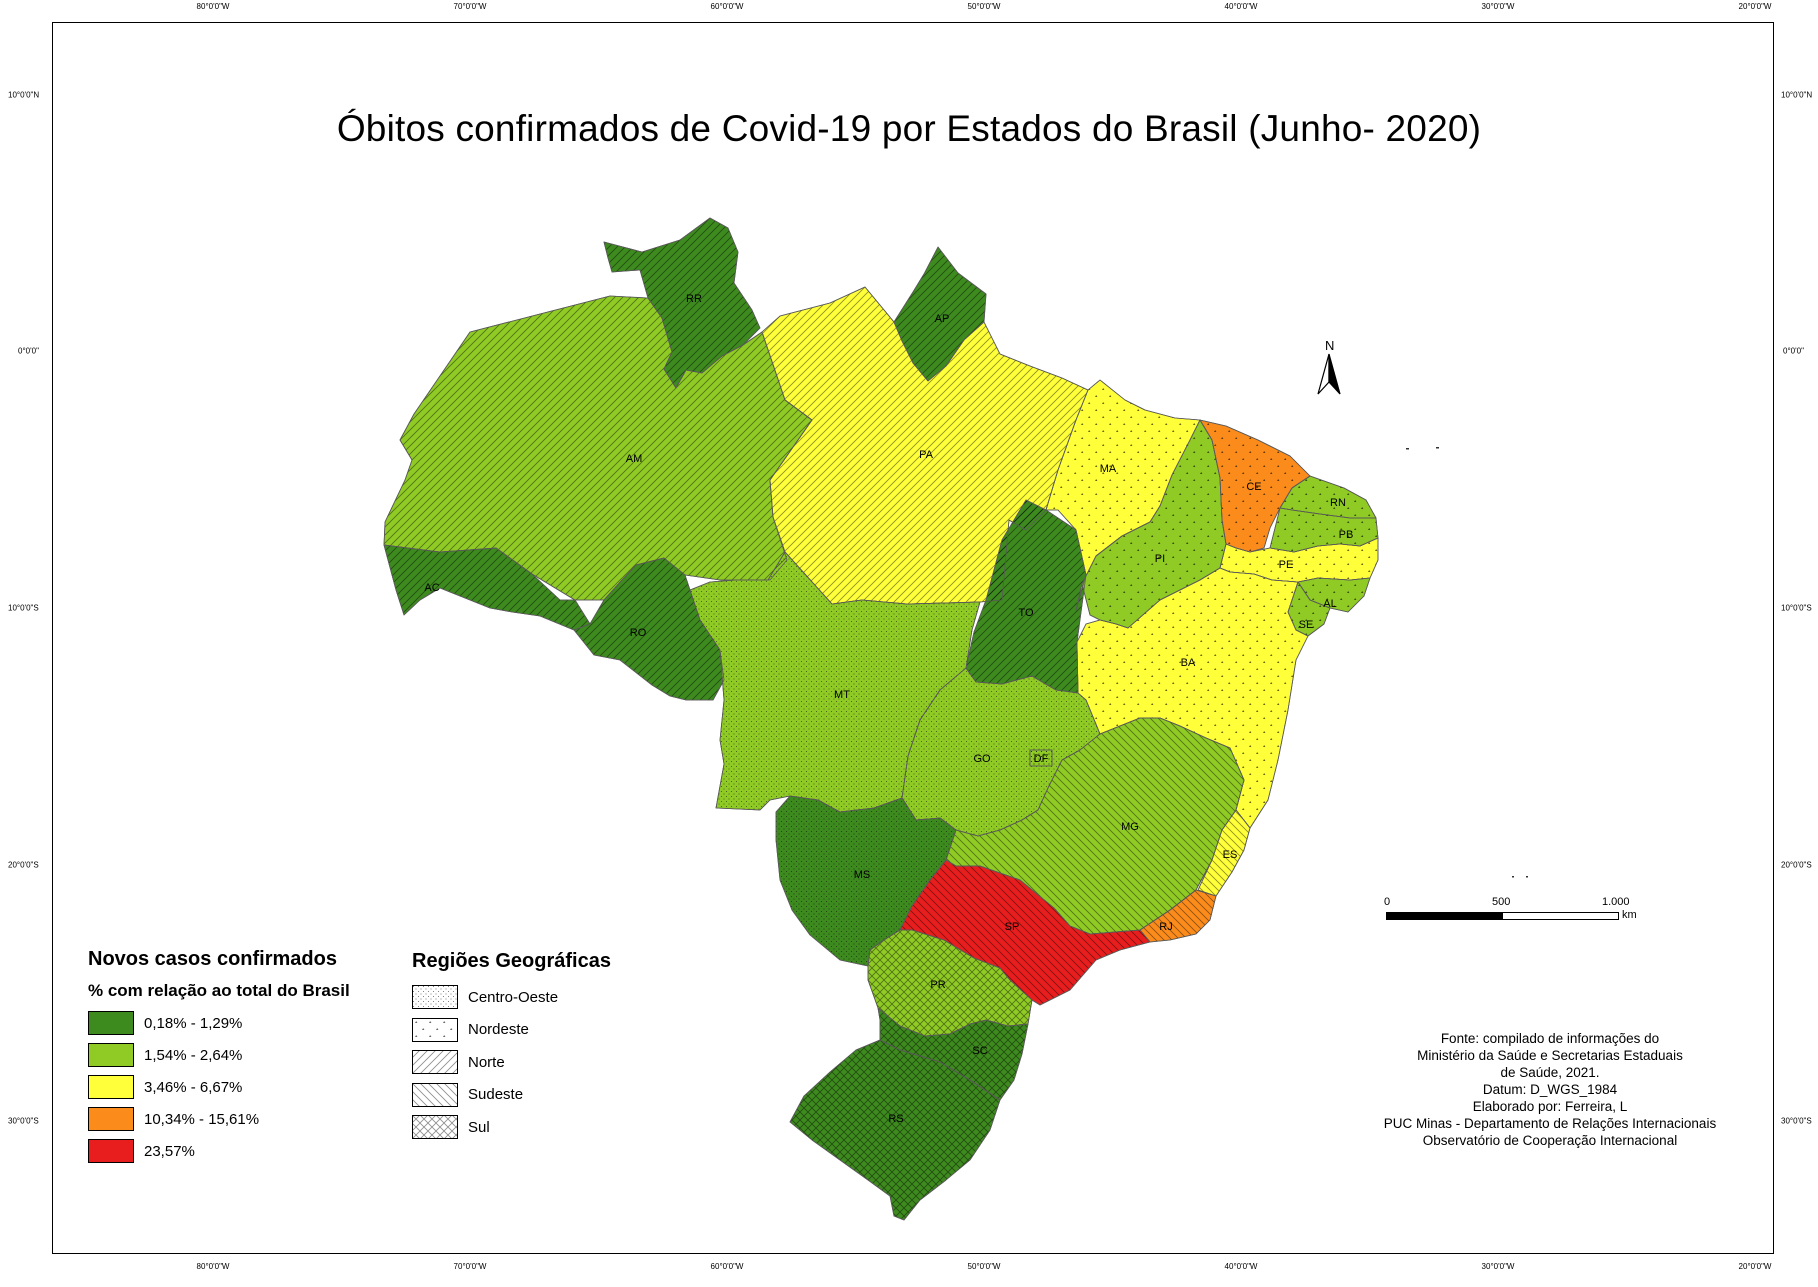 This screenshot has width=1818, height=1287. What do you see at coordinates (926, 455) in the screenshot?
I see `state-label-PA: PA` at bounding box center [926, 455].